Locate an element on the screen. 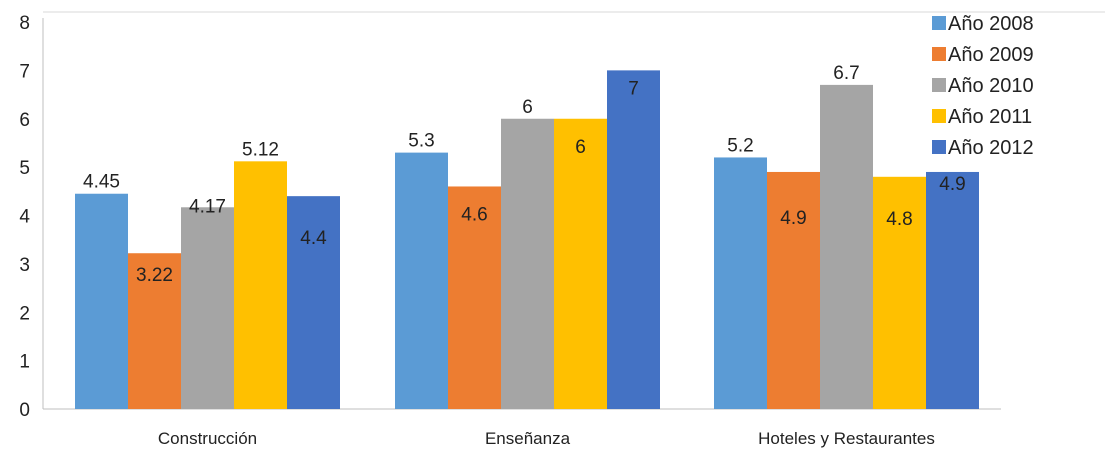  legend: Año 2008 Año 2009 Año 2010 Año 2011 Año 2012 is located at coordinates (983, 86).